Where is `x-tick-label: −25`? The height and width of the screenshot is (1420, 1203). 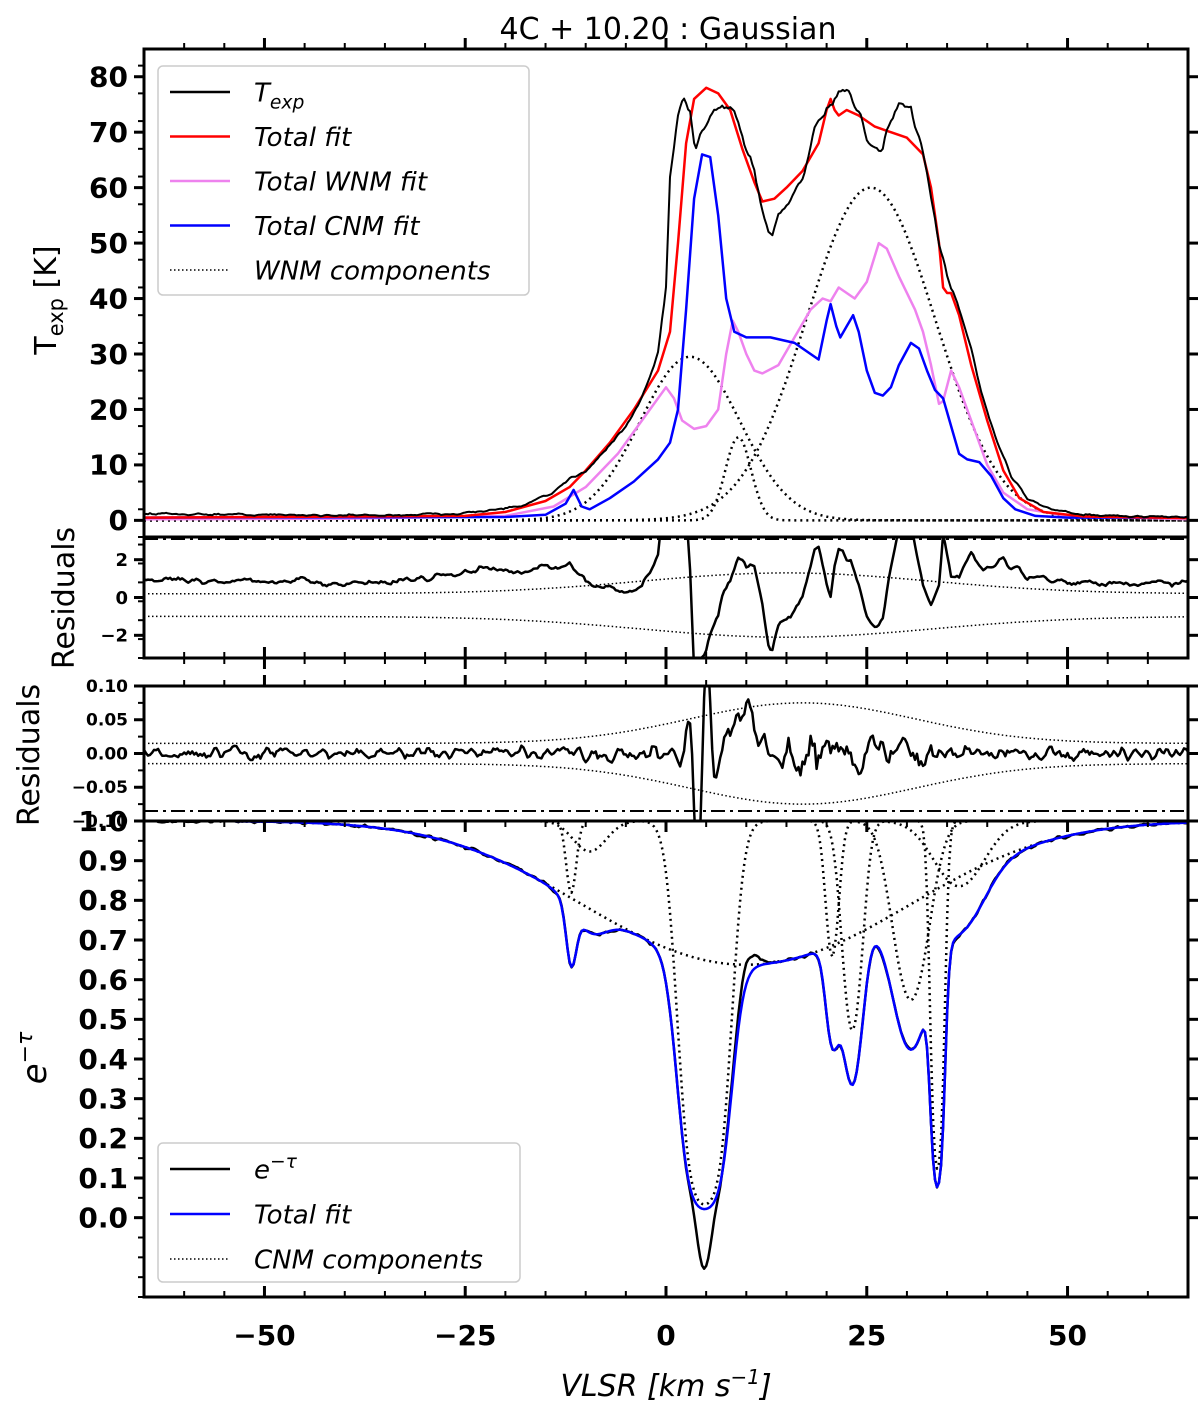 x-tick-label: −25 is located at coordinates (465, 1335).